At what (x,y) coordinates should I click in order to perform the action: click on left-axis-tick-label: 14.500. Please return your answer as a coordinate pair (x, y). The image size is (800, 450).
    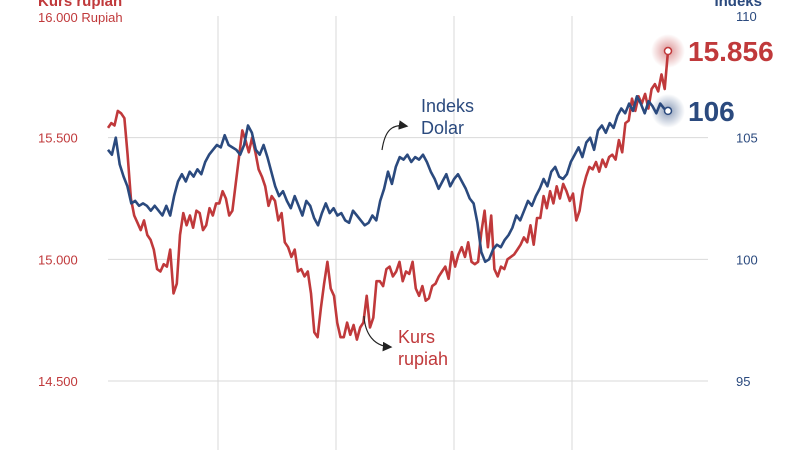
    Looking at the image, I should click on (58, 381).